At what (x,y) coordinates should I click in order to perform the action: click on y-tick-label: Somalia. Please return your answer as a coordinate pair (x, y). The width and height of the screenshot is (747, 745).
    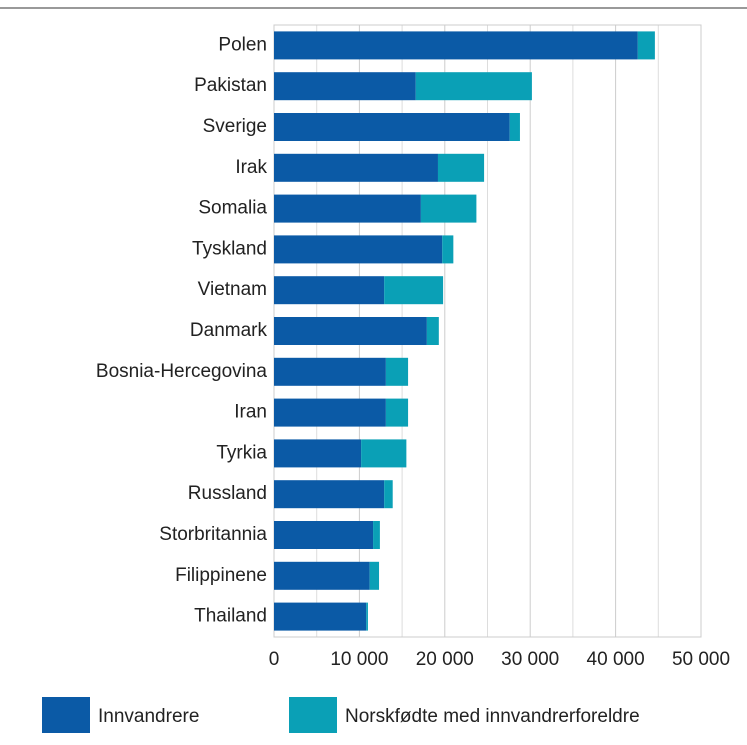
    Looking at the image, I should click on (232, 208).